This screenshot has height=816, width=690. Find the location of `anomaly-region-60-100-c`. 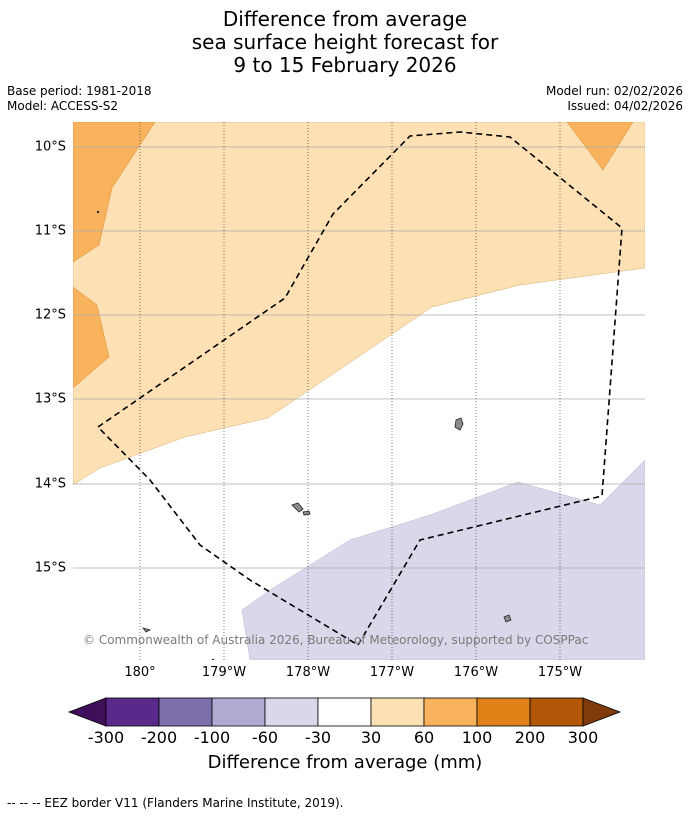

anomaly-region-60-100-c is located at coordinates (600, 146).